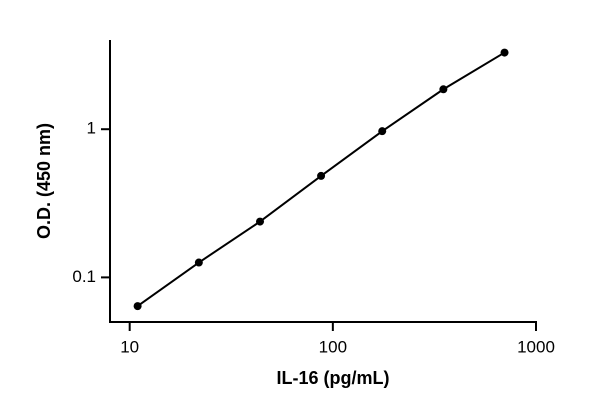 The height and width of the screenshot is (409, 600). What do you see at coordinates (333, 378) in the screenshot?
I see `x-axis-label: IL-16 (pg/mL)` at bounding box center [333, 378].